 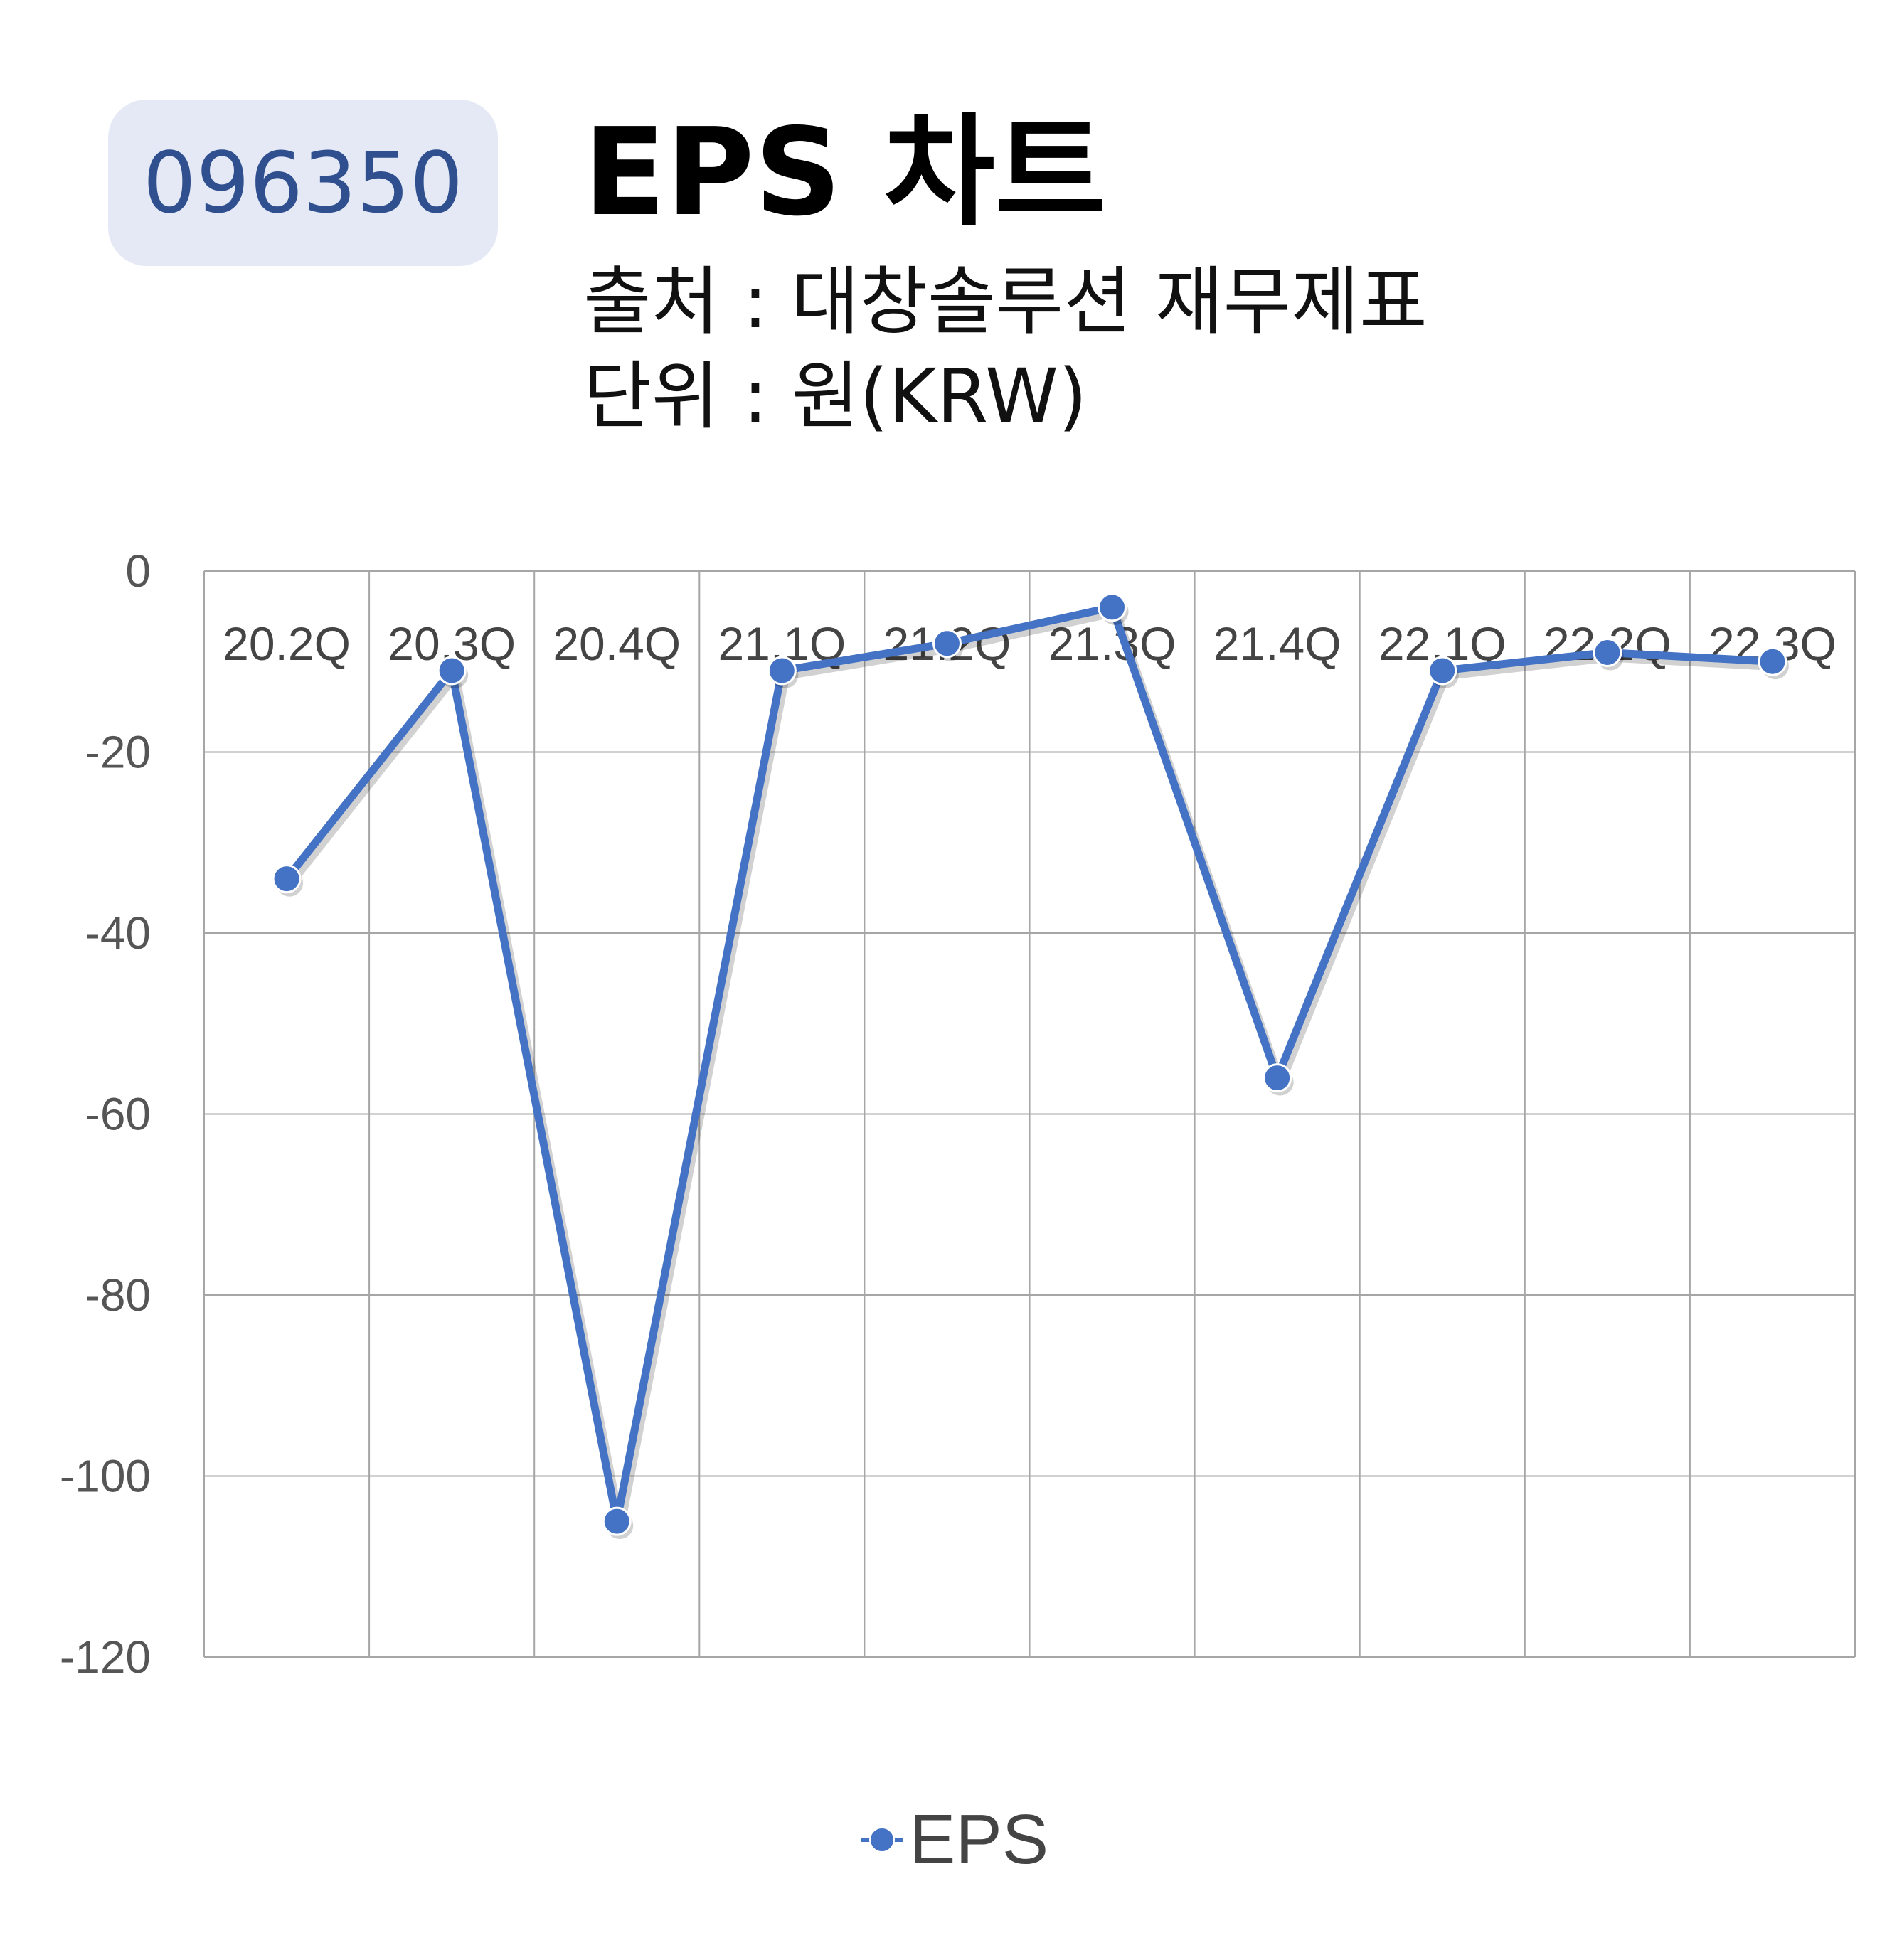 I want to click on chart-title: EPS 차트, so click(x=845, y=172).